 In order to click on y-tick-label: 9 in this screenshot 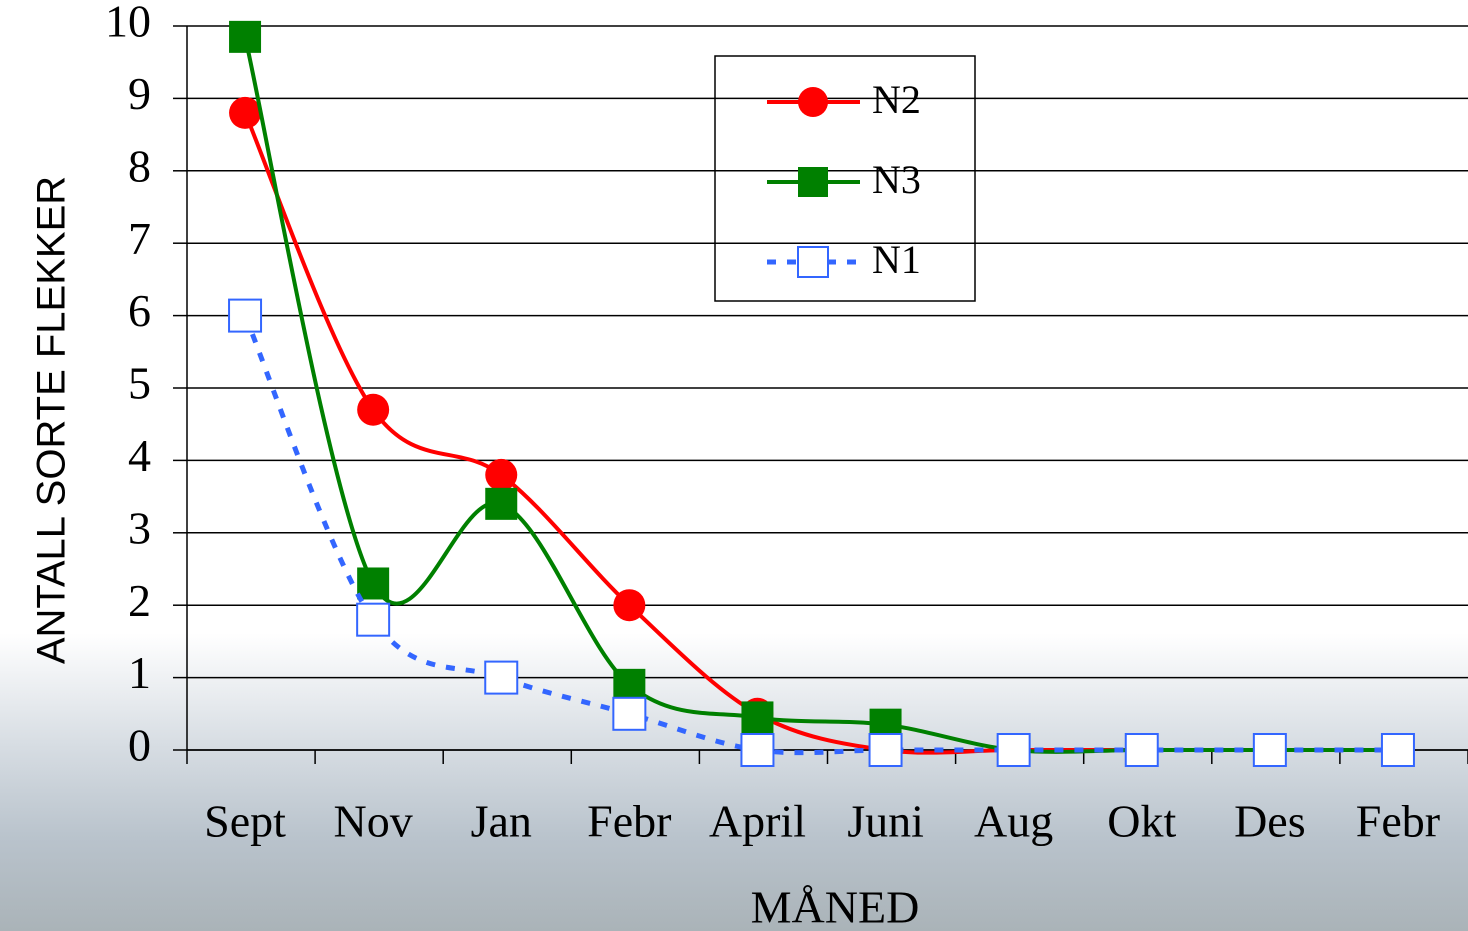, I will do `click(139, 93)`.